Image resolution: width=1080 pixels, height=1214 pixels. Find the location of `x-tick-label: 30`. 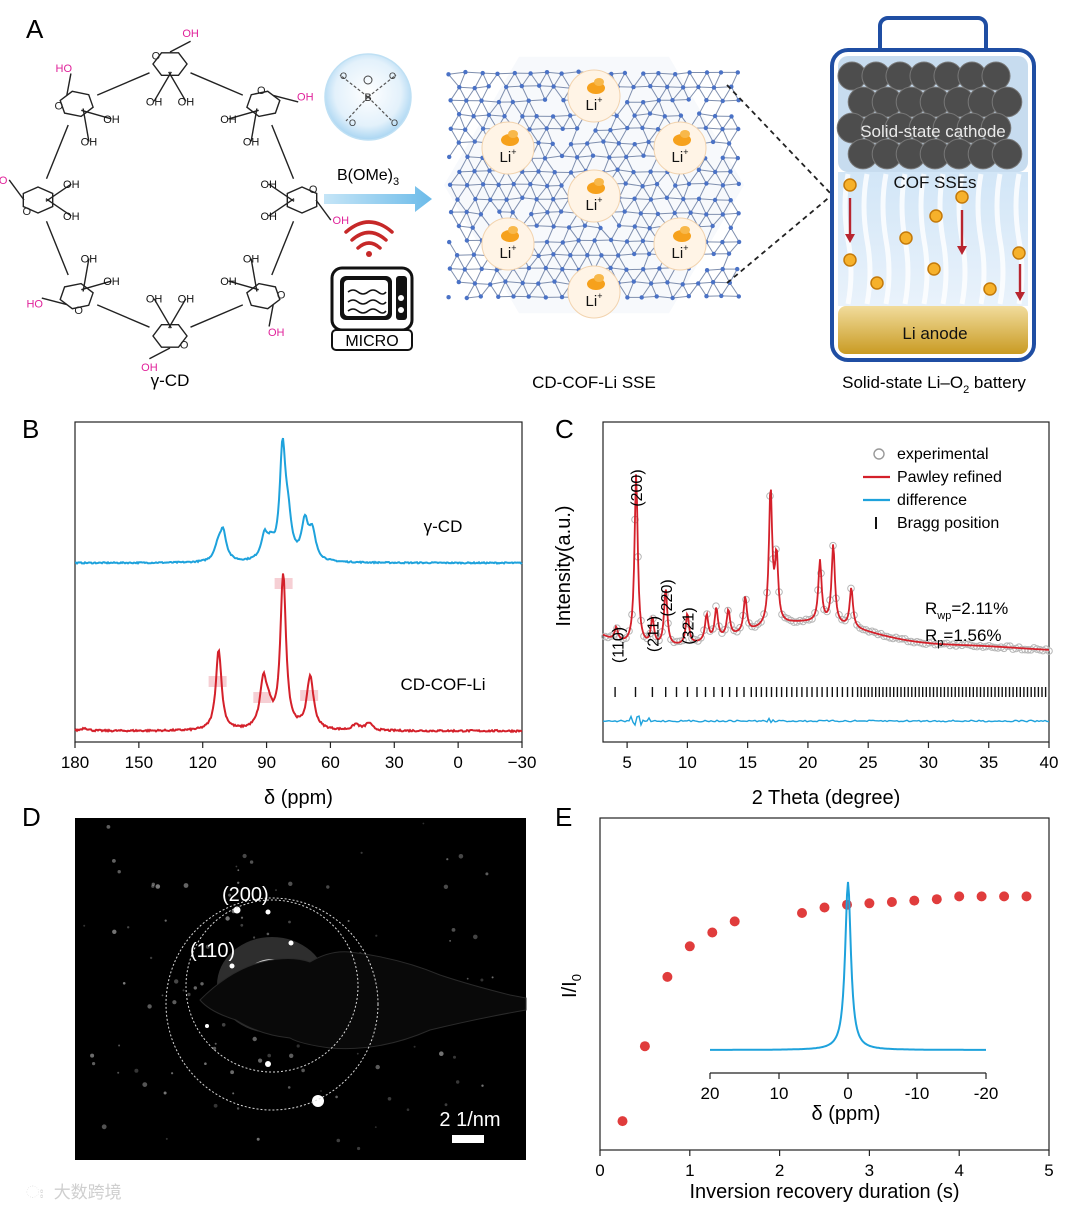

x-tick-label: 30 is located at coordinates (394, 762).